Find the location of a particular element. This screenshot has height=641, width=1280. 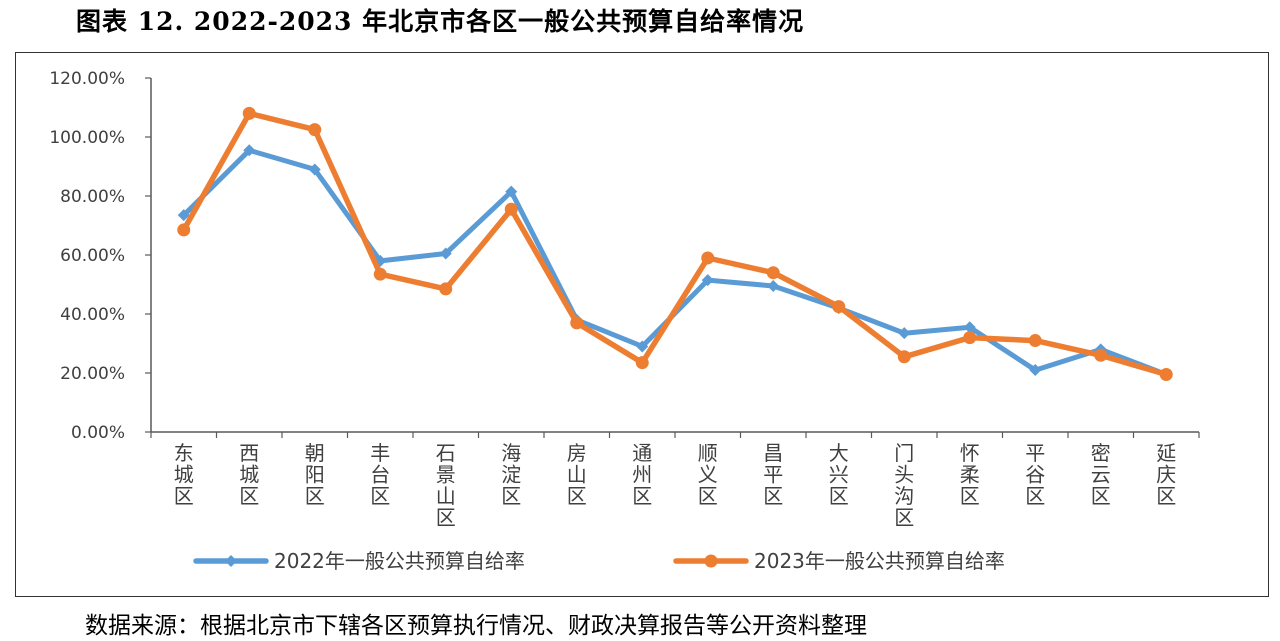

source-note: 数据来源：根据北京市下辖各区预算执行情况、财政决算报告等公开资料整理 is located at coordinates (476, 626).